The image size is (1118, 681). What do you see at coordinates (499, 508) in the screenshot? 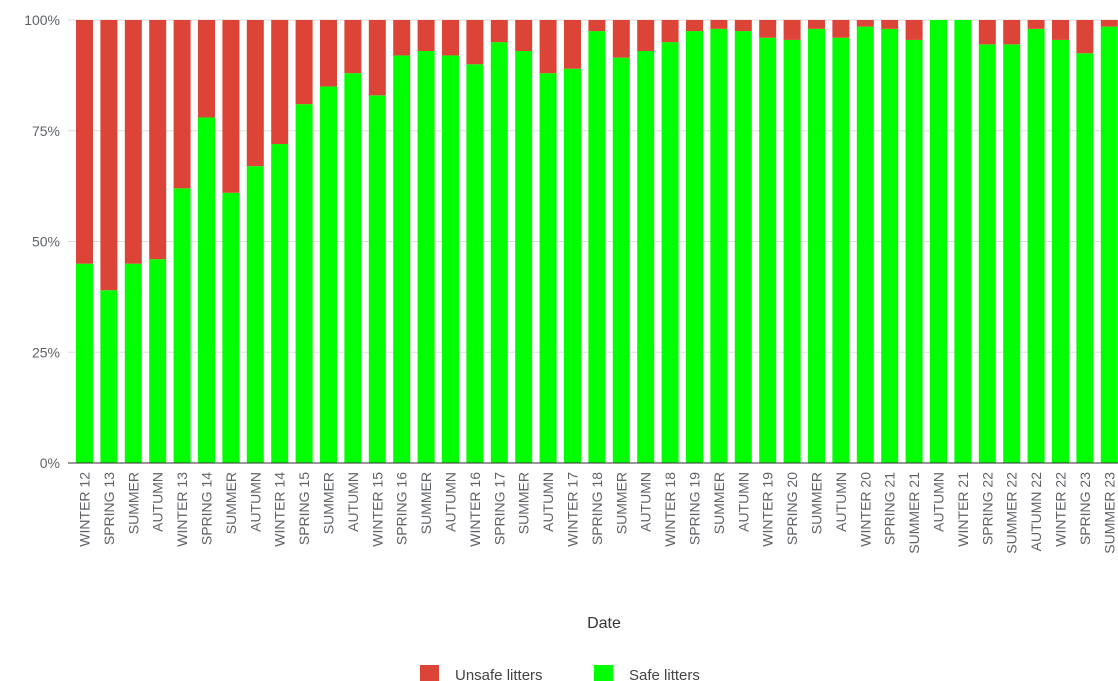
I see `x-tick-label: SPRING 17` at bounding box center [499, 508].